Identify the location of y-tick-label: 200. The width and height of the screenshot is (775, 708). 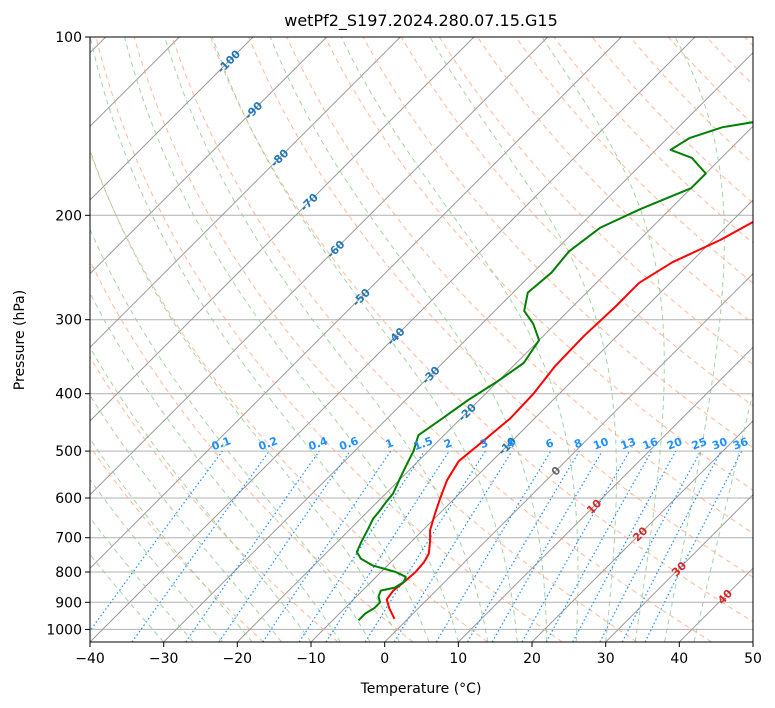
(68, 216).